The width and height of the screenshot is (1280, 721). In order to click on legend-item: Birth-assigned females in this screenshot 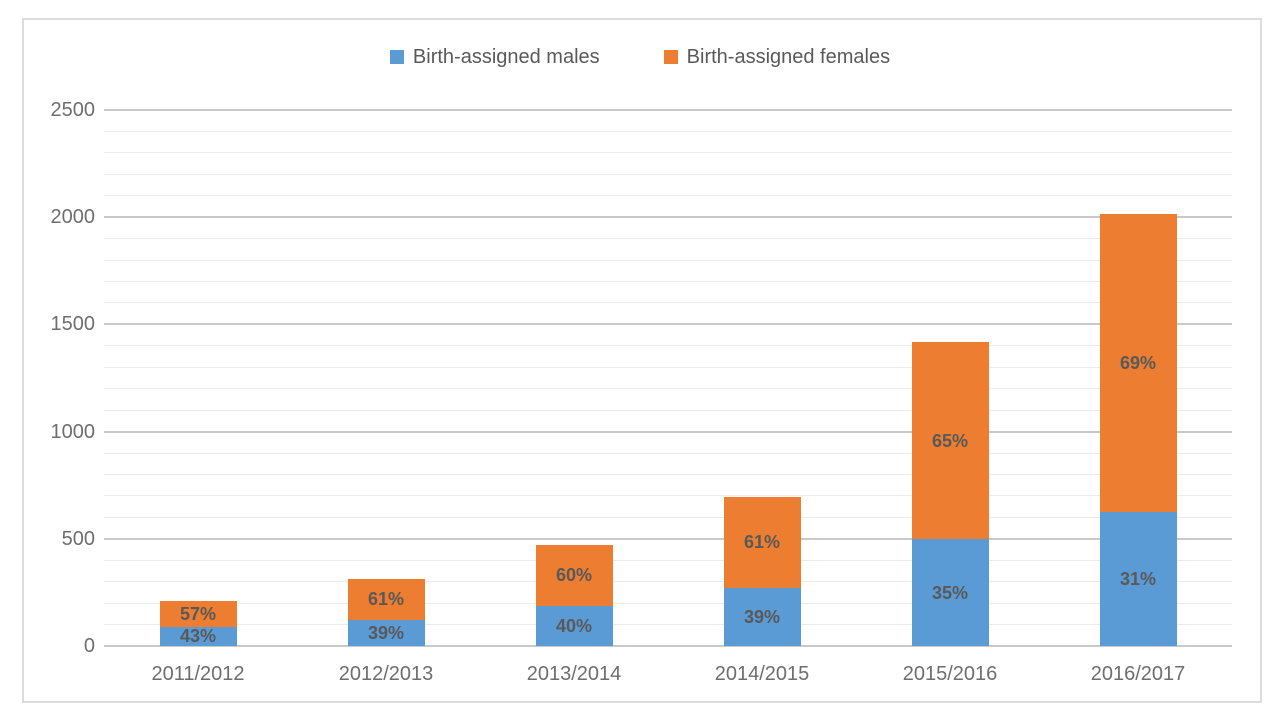, I will do `click(777, 57)`.